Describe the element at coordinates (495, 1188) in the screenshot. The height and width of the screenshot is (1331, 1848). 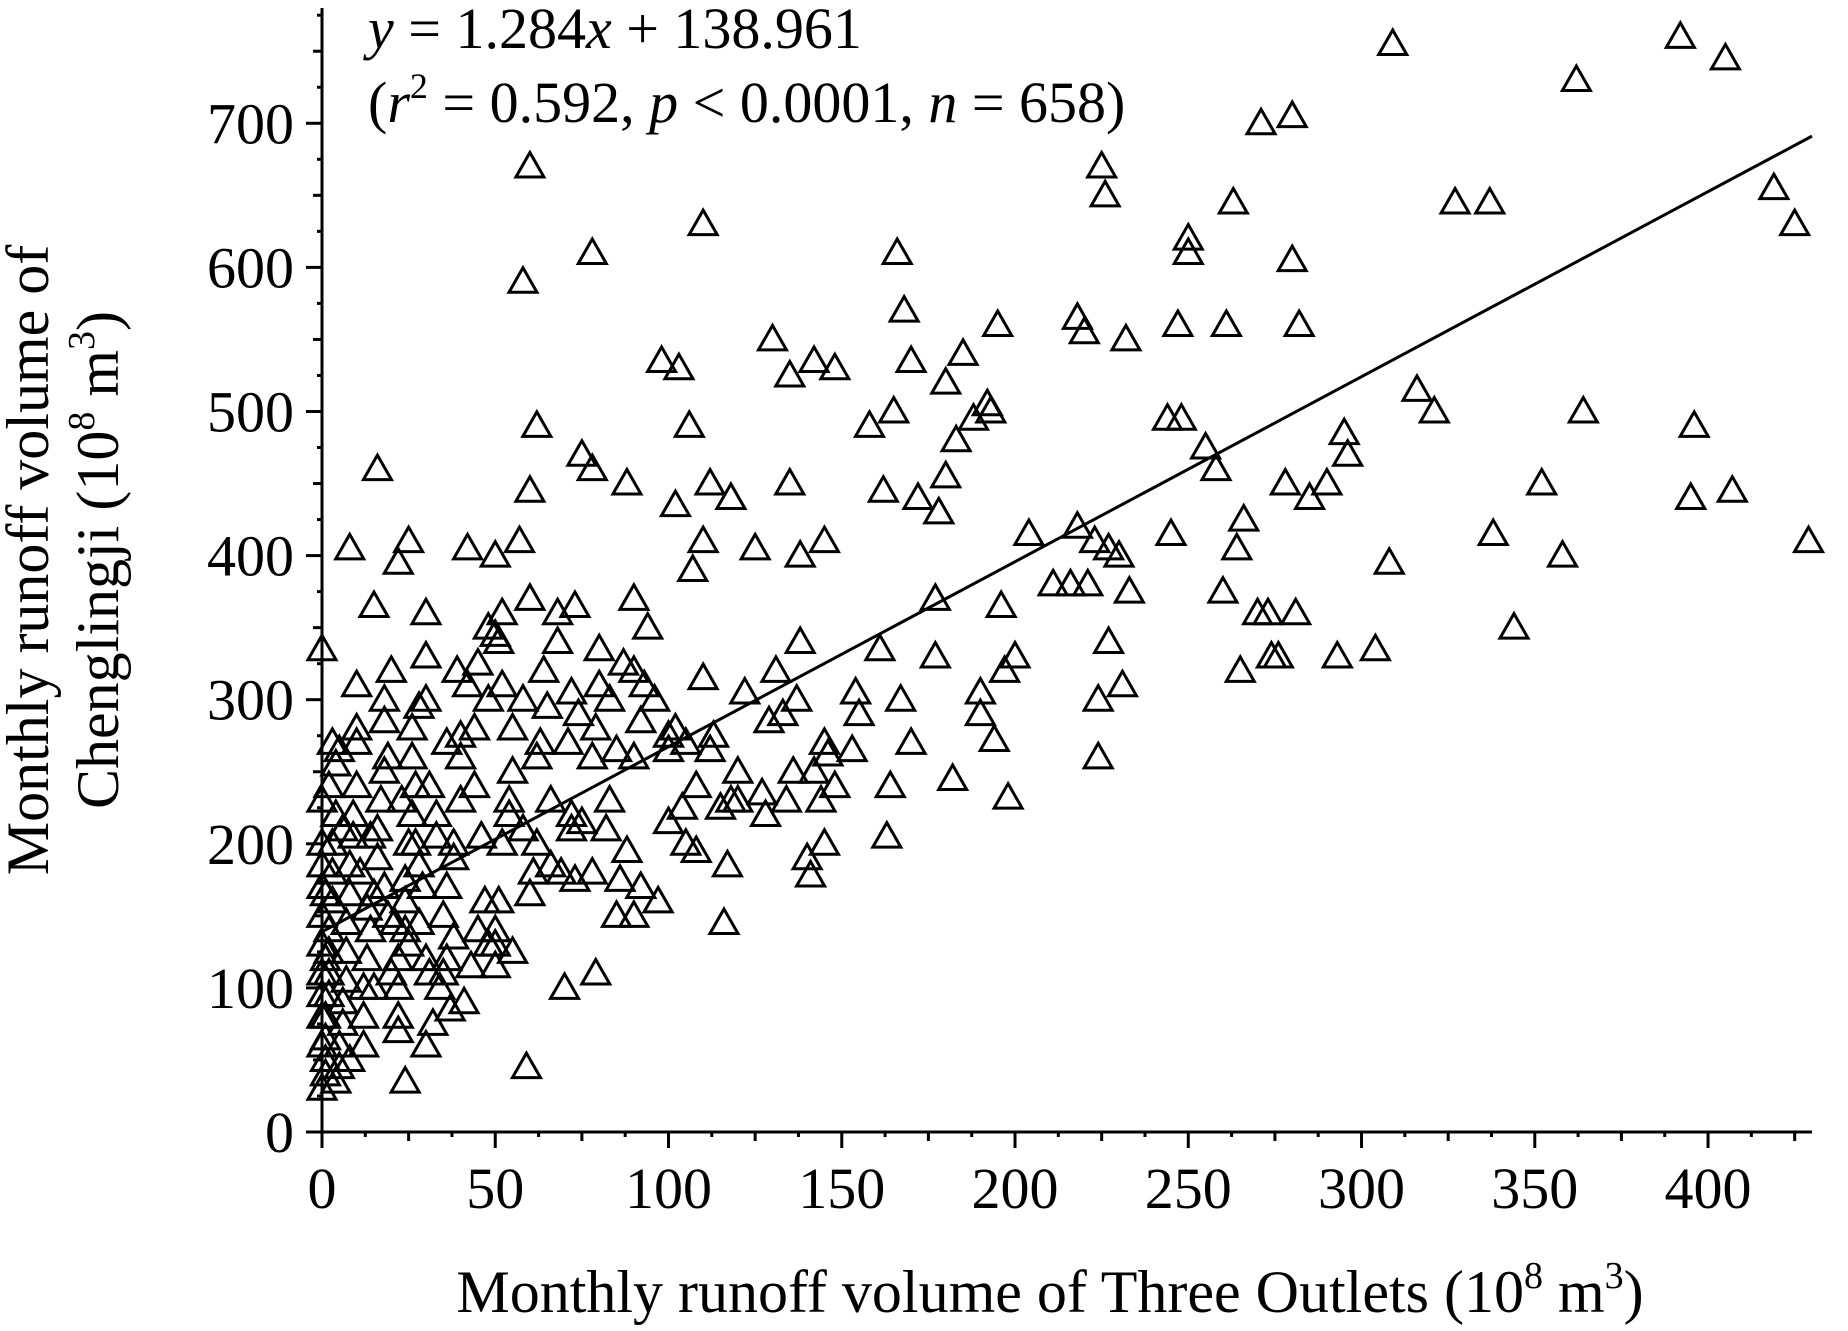
I see `x-tick-label: 50` at that location.